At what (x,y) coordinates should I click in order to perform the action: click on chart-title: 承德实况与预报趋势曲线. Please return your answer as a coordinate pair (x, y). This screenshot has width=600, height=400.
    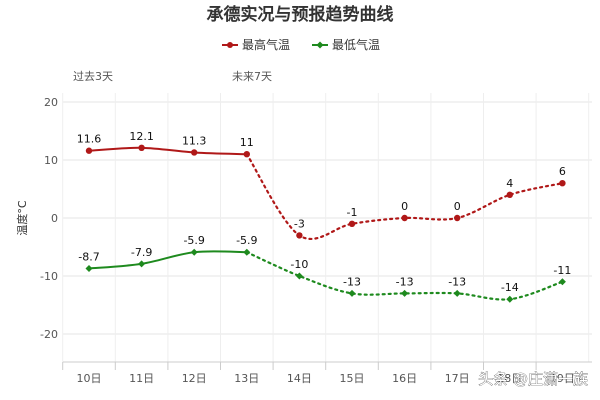
    Looking at the image, I should click on (300, 14).